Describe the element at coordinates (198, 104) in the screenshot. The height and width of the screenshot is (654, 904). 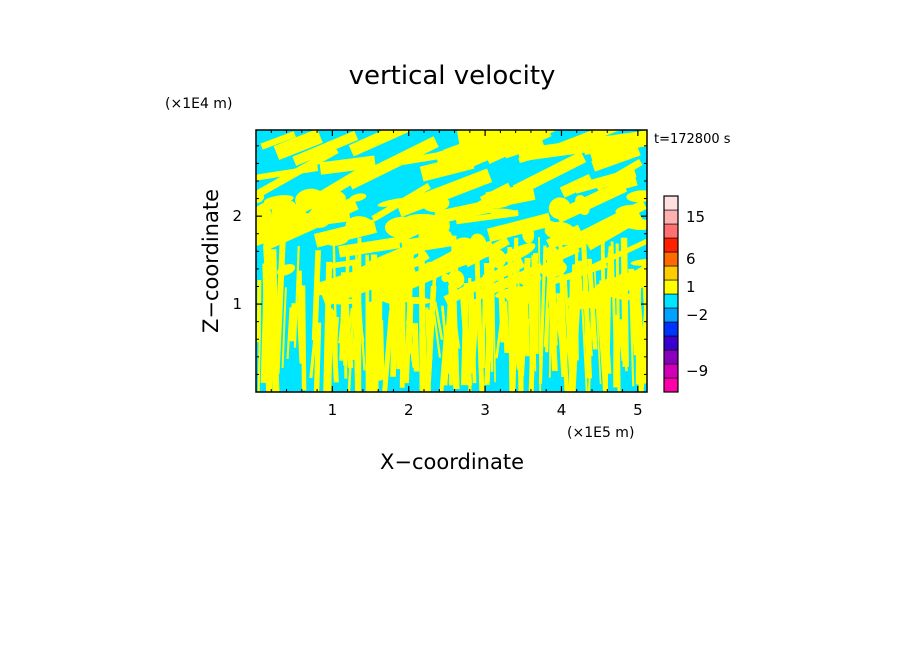
I see `y-unit-label: (×1E4 m)` at that location.